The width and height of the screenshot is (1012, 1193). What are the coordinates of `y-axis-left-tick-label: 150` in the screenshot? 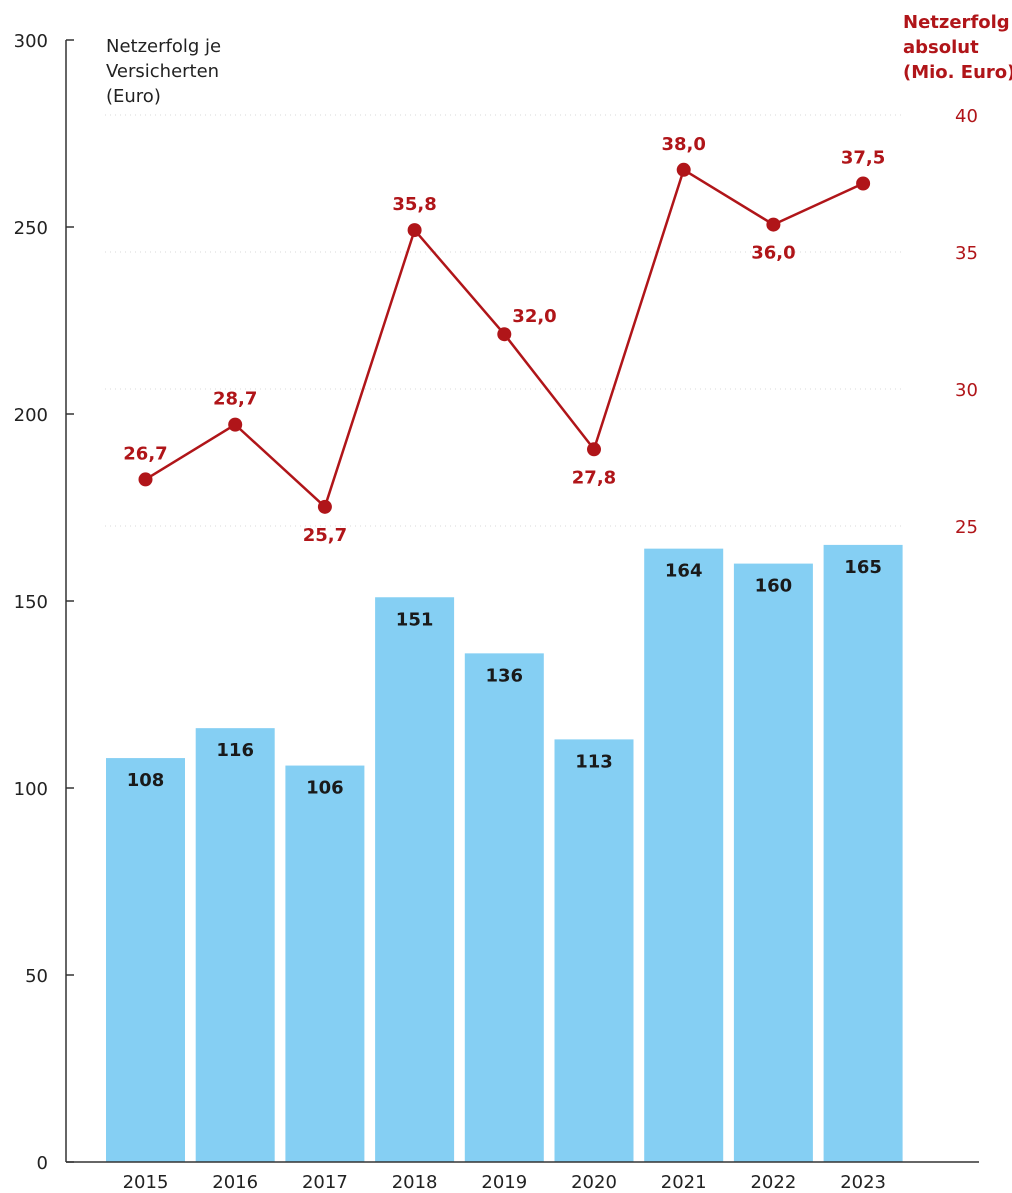 It's located at (31, 602).